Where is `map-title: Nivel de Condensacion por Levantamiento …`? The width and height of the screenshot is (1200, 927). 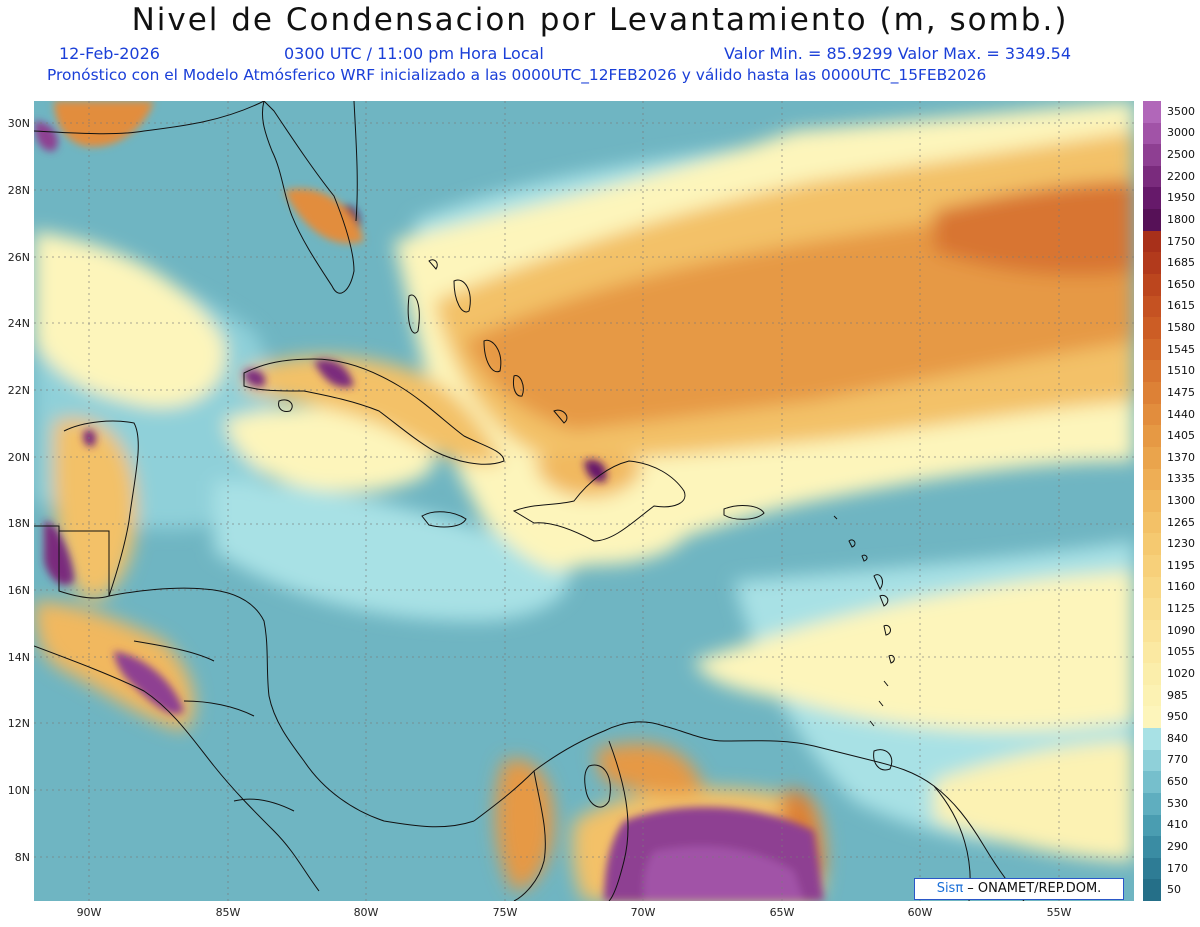
map-title: Nivel de Condensacion por Levantamiento … is located at coordinates (600, 20).